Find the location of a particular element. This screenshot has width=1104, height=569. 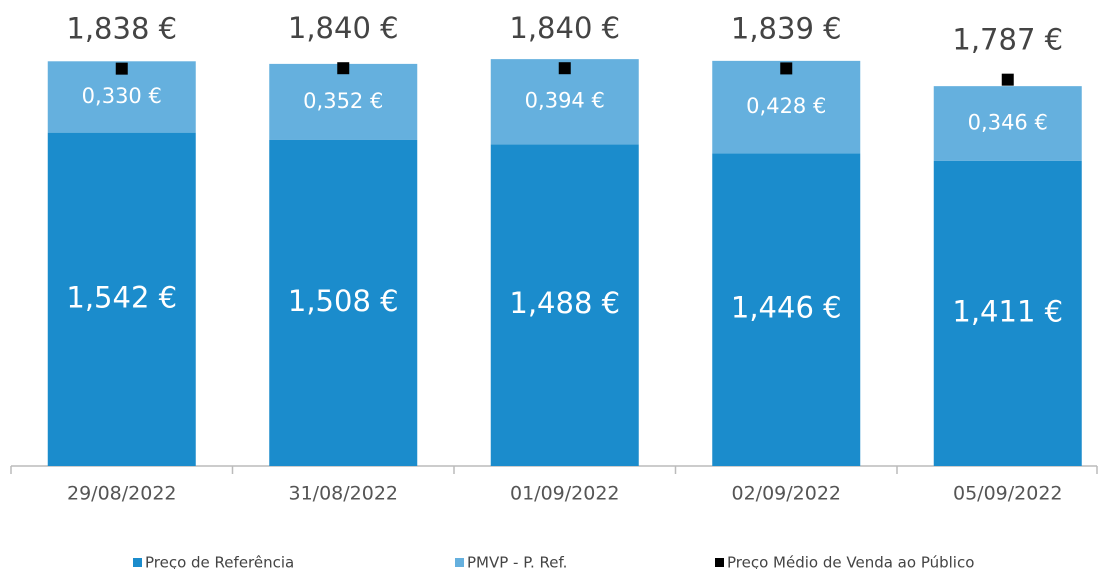

segment-label: 0,352 € is located at coordinates (343, 101).